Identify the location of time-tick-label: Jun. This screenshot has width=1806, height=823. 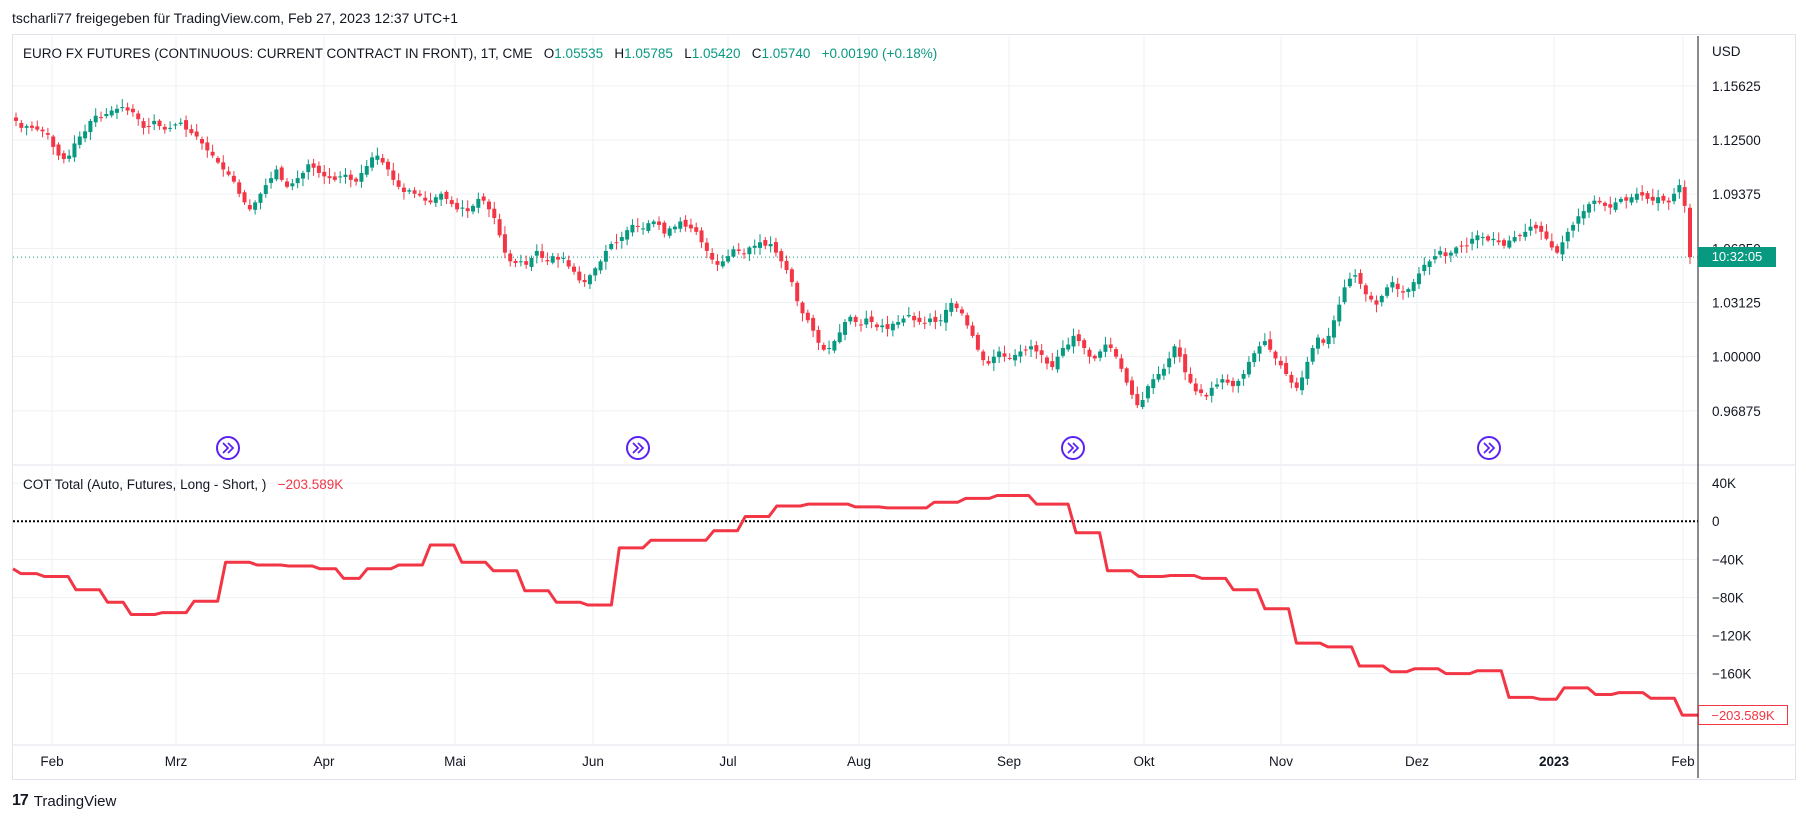
(593, 761).